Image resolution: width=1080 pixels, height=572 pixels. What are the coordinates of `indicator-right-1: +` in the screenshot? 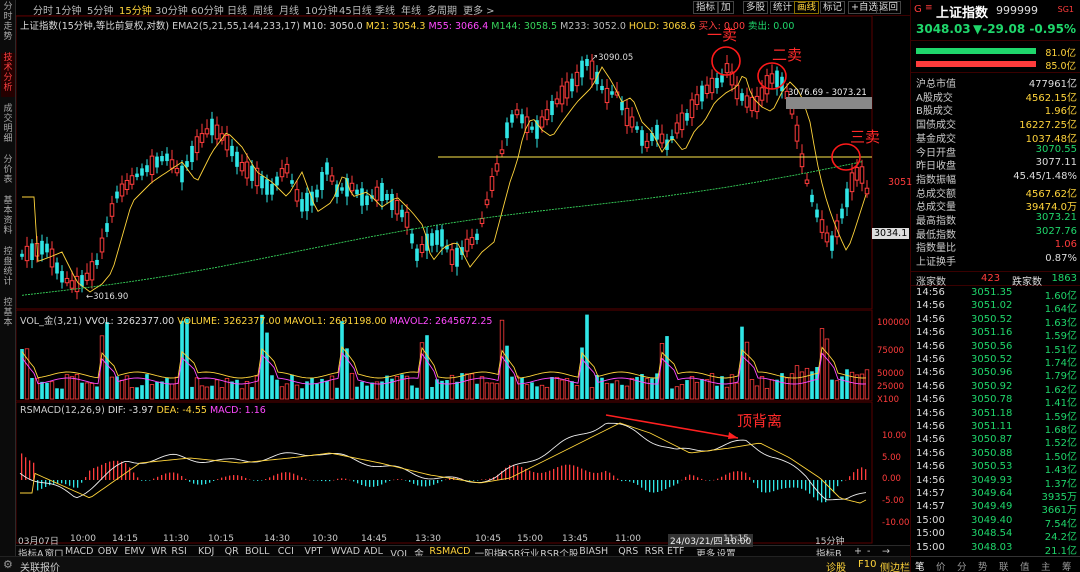 It's located at (858, 551).